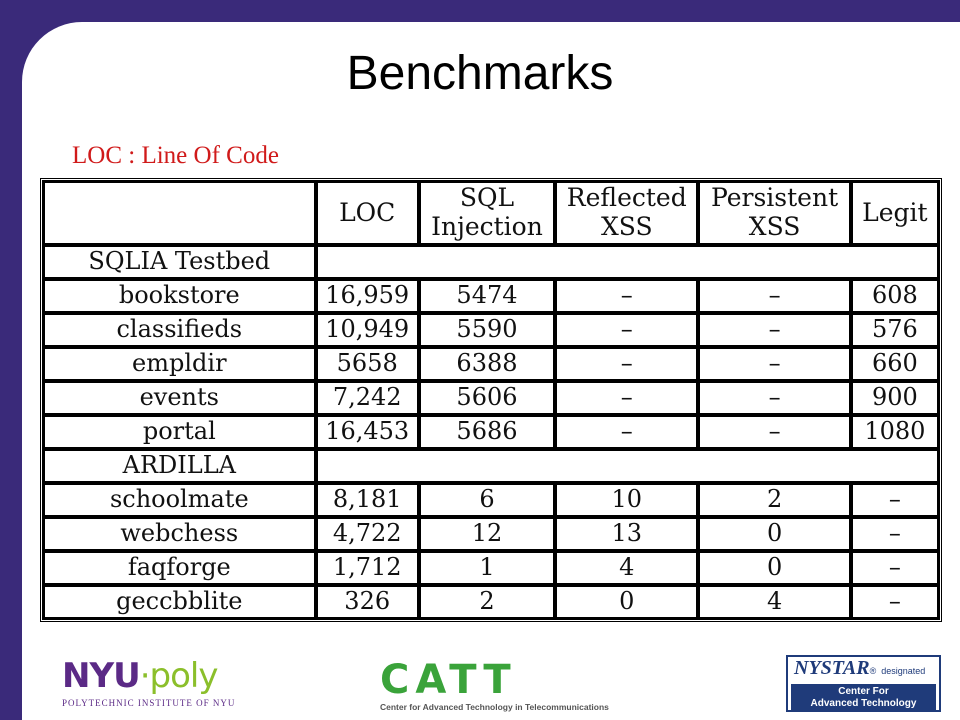 This screenshot has width=960, height=720. What do you see at coordinates (894, 213) in the screenshot?
I see `header-cell-legit: Legit` at bounding box center [894, 213].